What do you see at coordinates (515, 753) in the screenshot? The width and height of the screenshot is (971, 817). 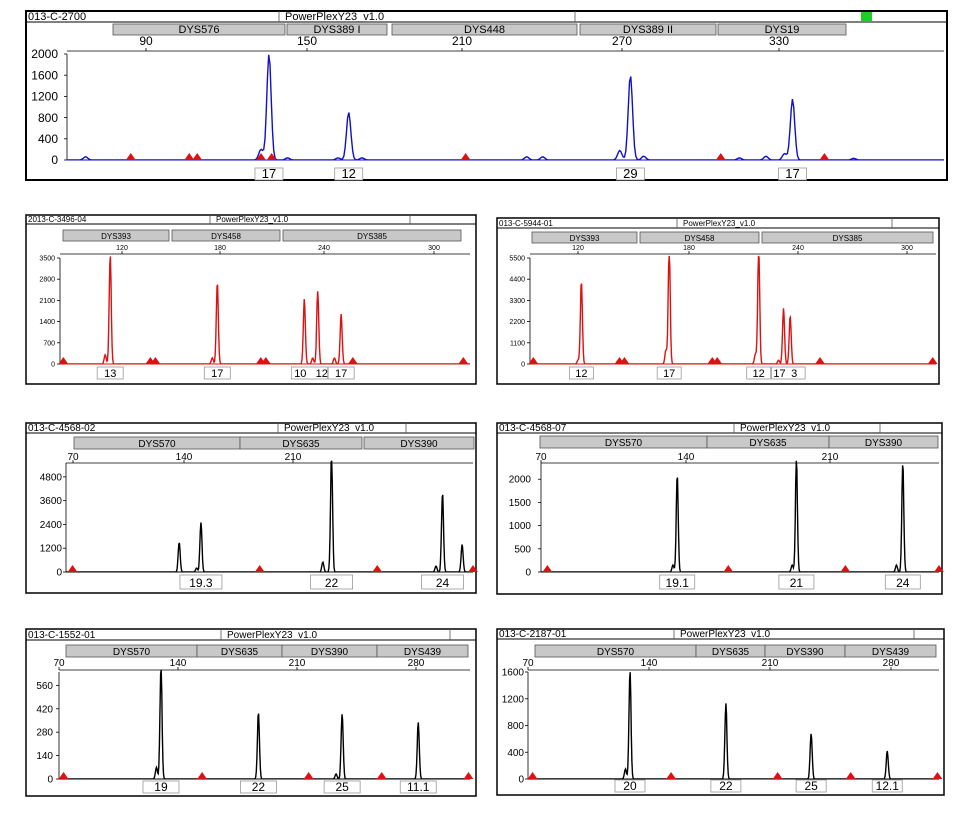 I see `rfu-tick-label: 400` at bounding box center [515, 753].